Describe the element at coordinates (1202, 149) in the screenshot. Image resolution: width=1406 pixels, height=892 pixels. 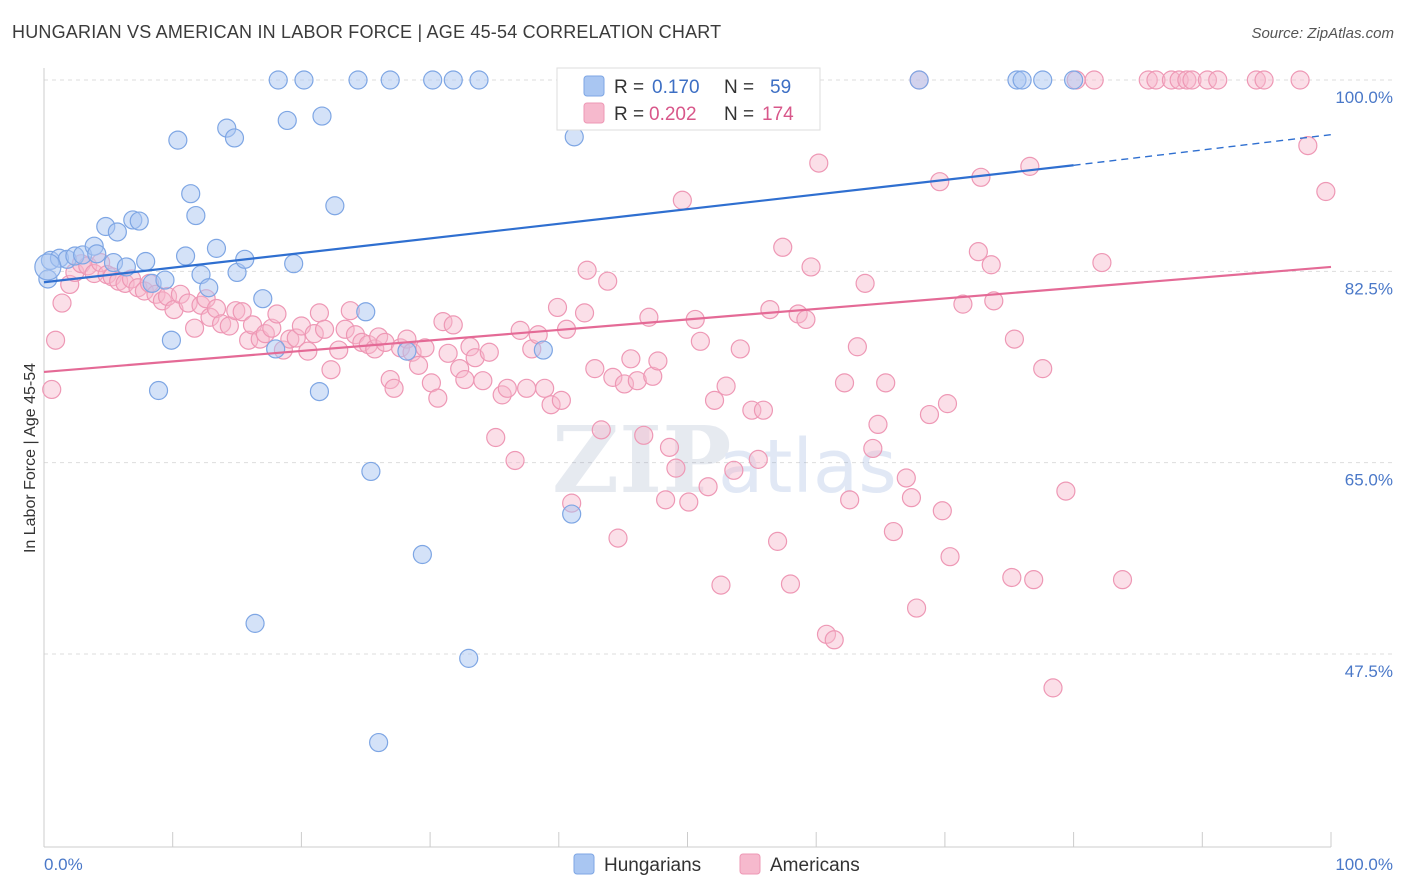
I see `hungarians-trend-extension` at that location.